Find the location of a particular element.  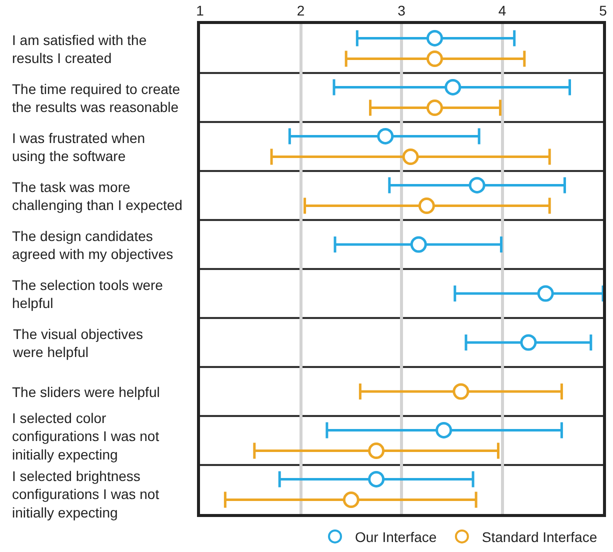

y-tick-label: I selected color configurations I was not initially expecting is located at coordinates (86, 436).